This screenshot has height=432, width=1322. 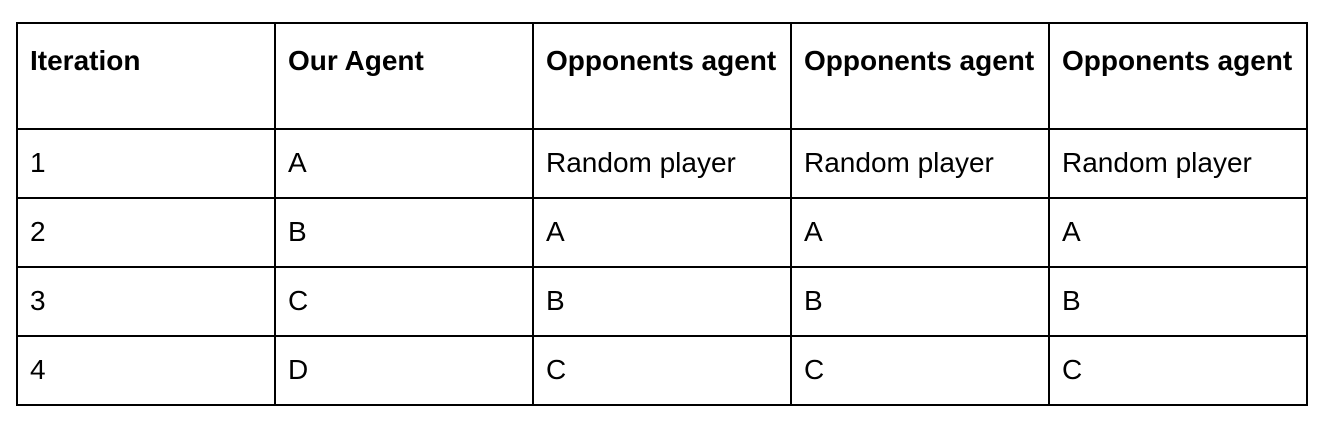 I want to click on cell-iteration: 2, so click(x=146, y=232).